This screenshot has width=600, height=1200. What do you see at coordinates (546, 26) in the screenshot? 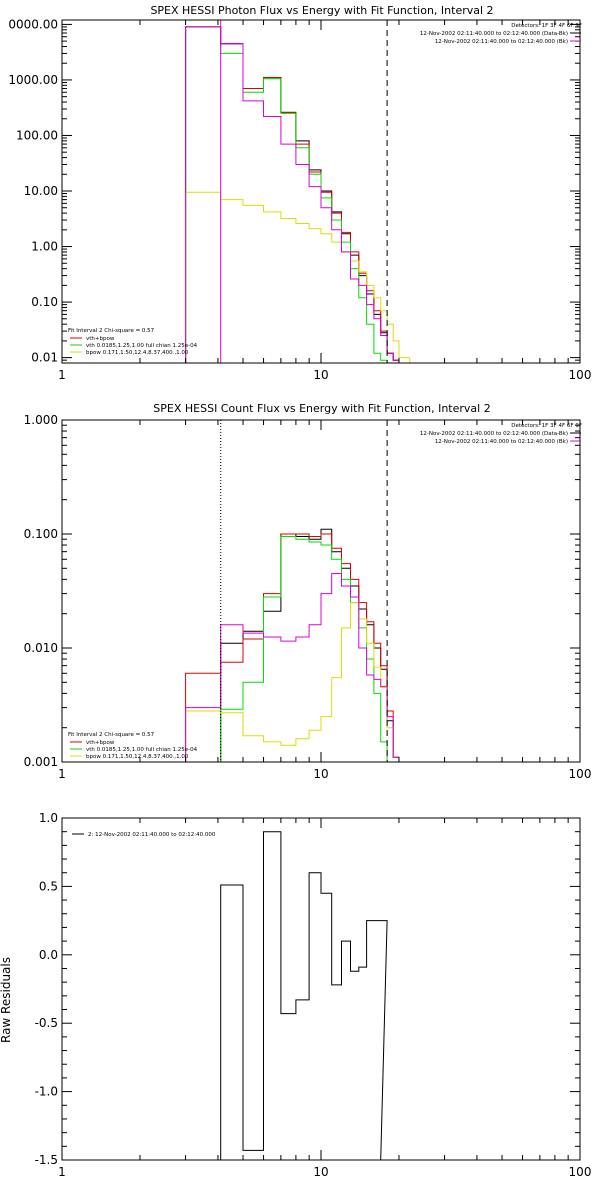
I see `photon-detectors-label: Detectors: 1F 3F 4F 6F 9F` at bounding box center [546, 26].